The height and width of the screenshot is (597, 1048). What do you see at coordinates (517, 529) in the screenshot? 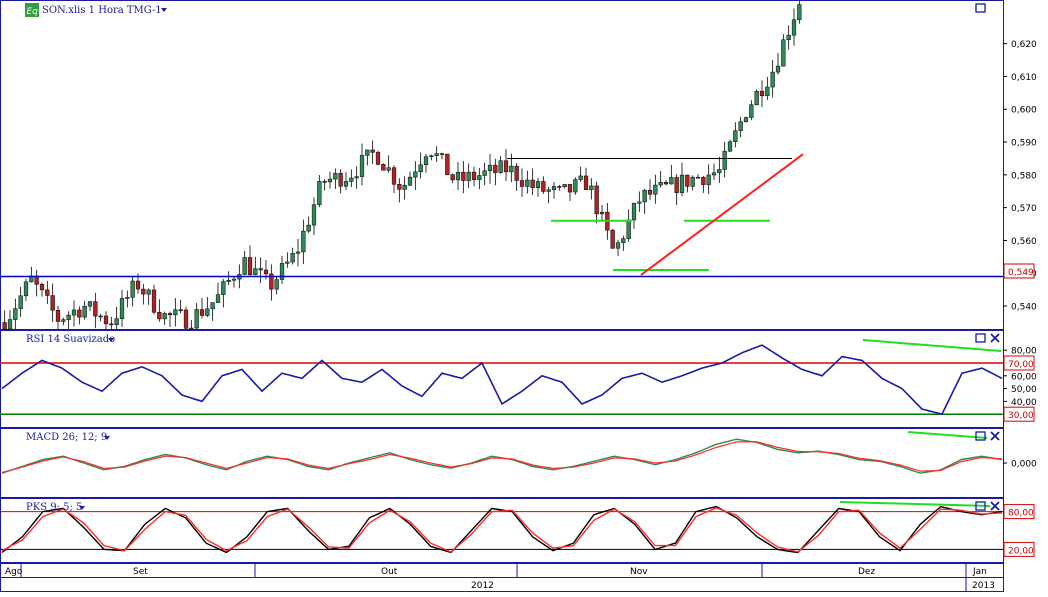
I see `pks-layer: 80,00 20,00` at bounding box center [517, 529].